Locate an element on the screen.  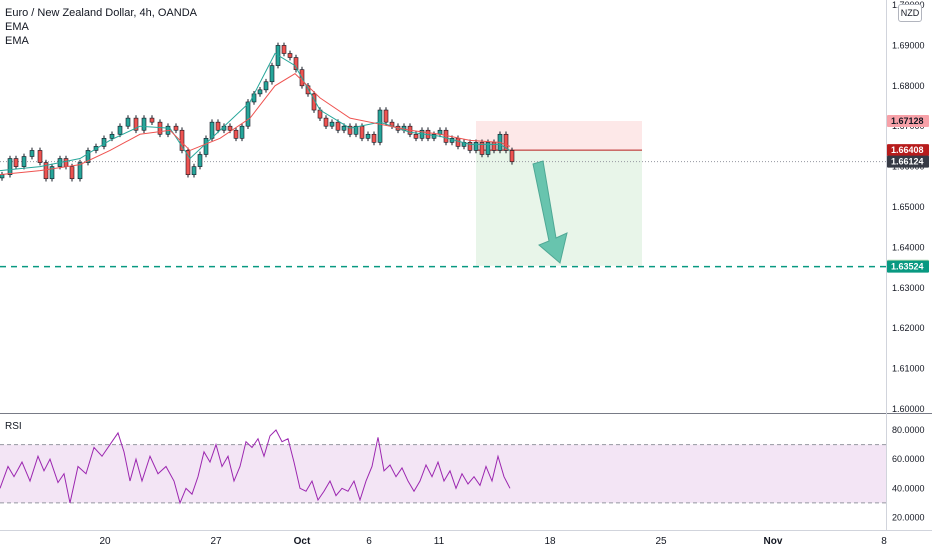
time-tick-label: 6 is located at coordinates (369, 541).